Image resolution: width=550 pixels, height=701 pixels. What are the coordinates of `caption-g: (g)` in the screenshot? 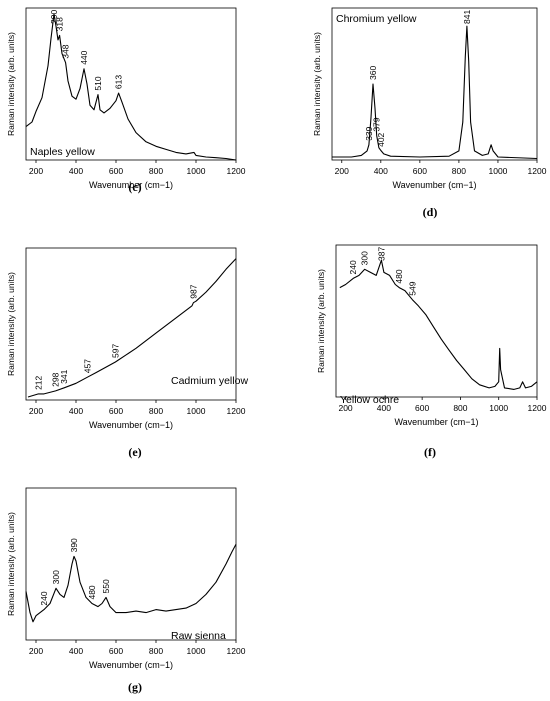 It's located at (135, 687).